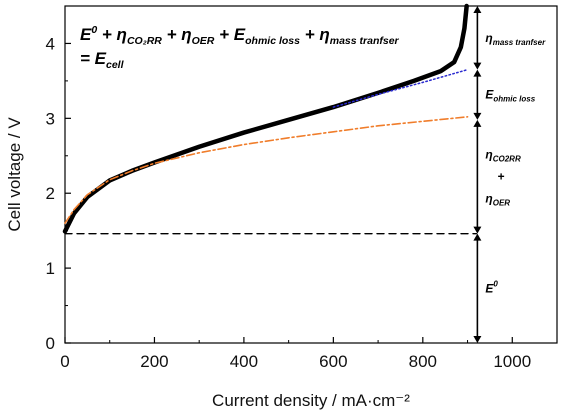 The width and height of the screenshot is (567, 414). I want to click on bracket-2: Eohmic loss, so click(504, 94).